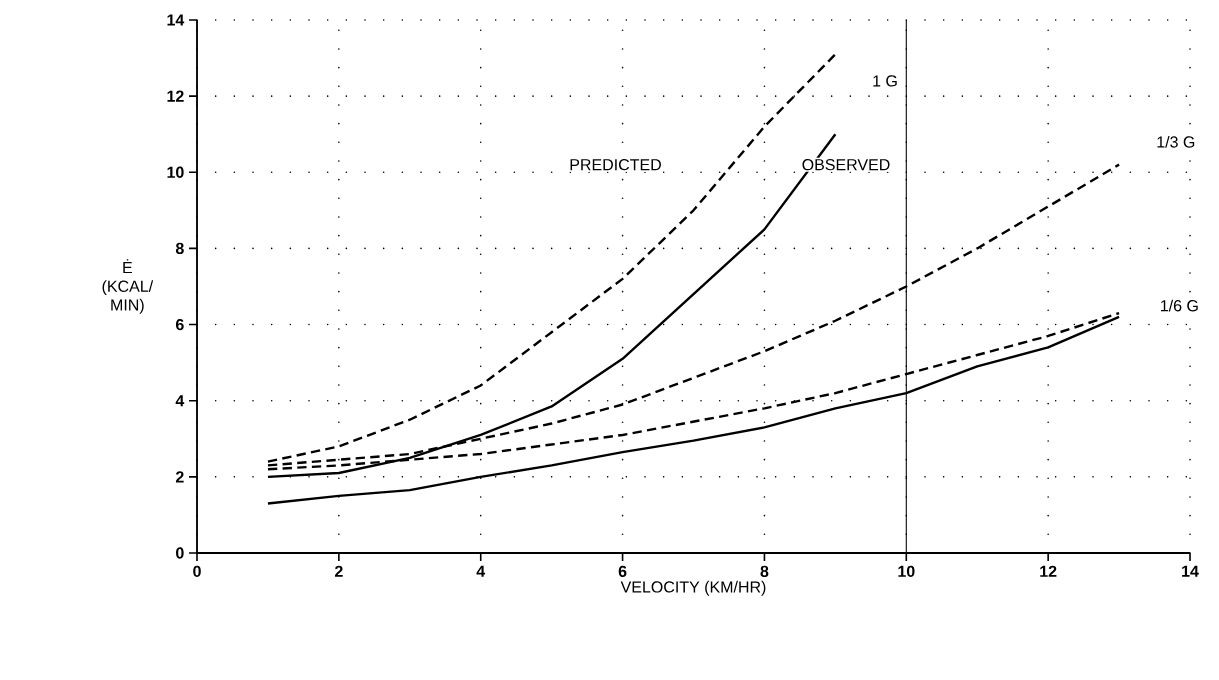 This screenshot has width=1219, height=680. What do you see at coordinates (764, 571) in the screenshot?
I see `x-tick-label: 8` at bounding box center [764, 571].